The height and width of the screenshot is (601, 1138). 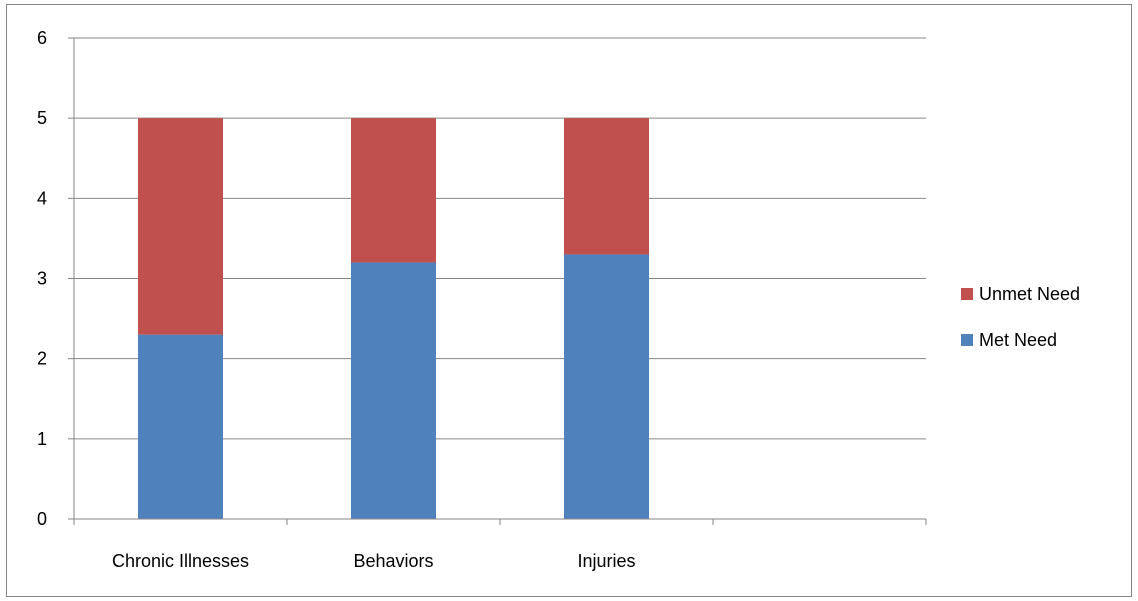 What do you see at coordinates (967, 340) in the screenshot?
I see `legend-swatch-met-need` at bounding box center [967, 340].